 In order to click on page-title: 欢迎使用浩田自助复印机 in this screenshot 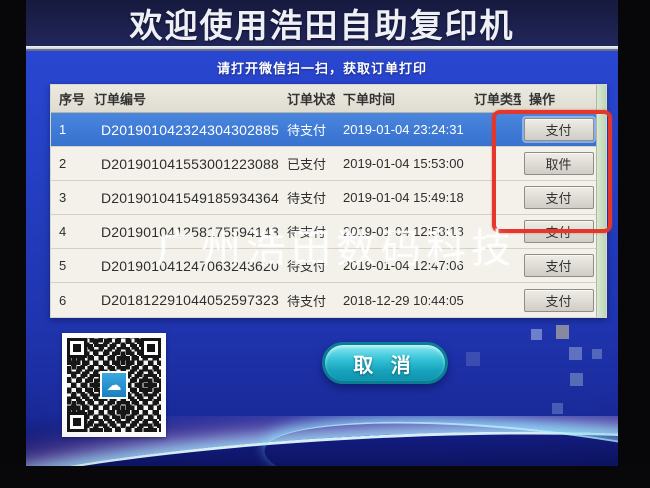, I will do `click(322, 25)`.